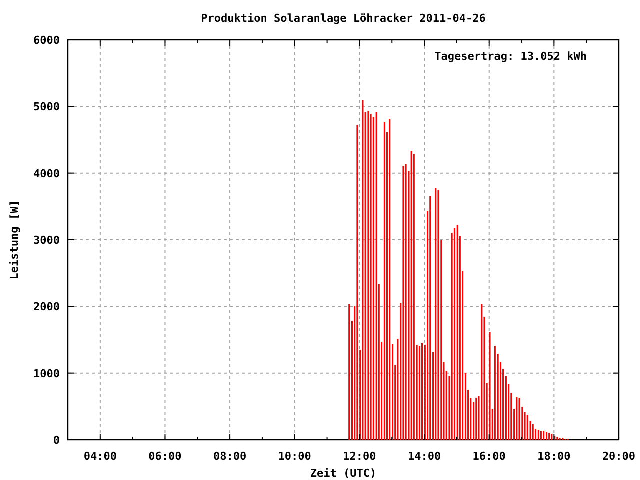 The width and height of the screenshot is (640, 480). I want to click on y-tick-label: 1000, so click(47, 373).